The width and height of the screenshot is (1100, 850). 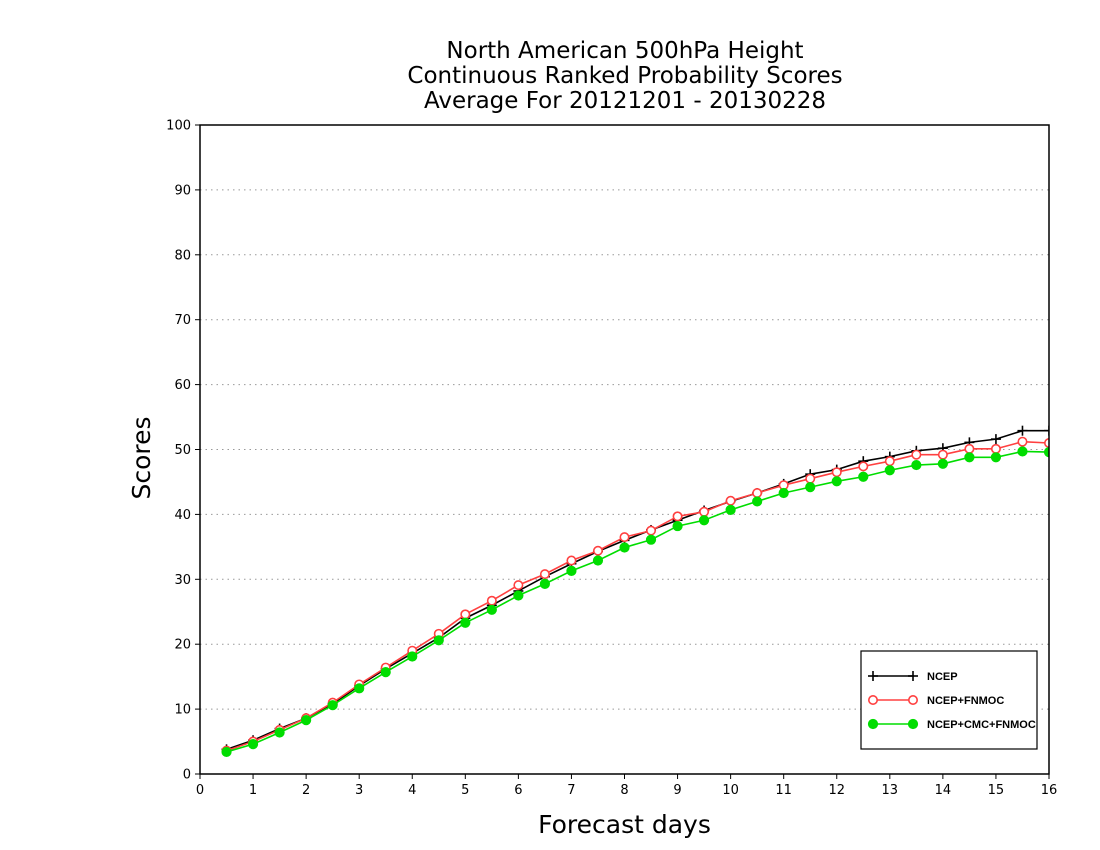 I want to click on x-tick-label: 0, so click(x=200, y=790).